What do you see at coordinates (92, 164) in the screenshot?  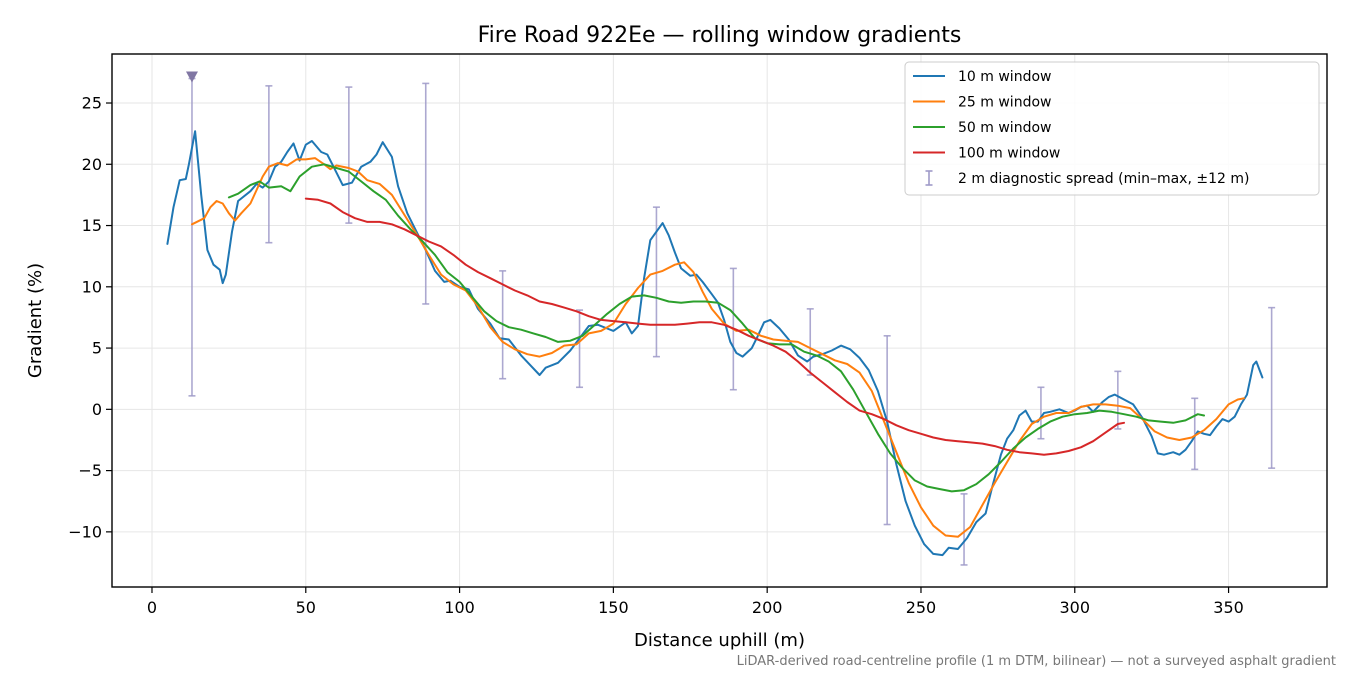 I see `y-tick-label: 20` at bounding box center [92, 164].